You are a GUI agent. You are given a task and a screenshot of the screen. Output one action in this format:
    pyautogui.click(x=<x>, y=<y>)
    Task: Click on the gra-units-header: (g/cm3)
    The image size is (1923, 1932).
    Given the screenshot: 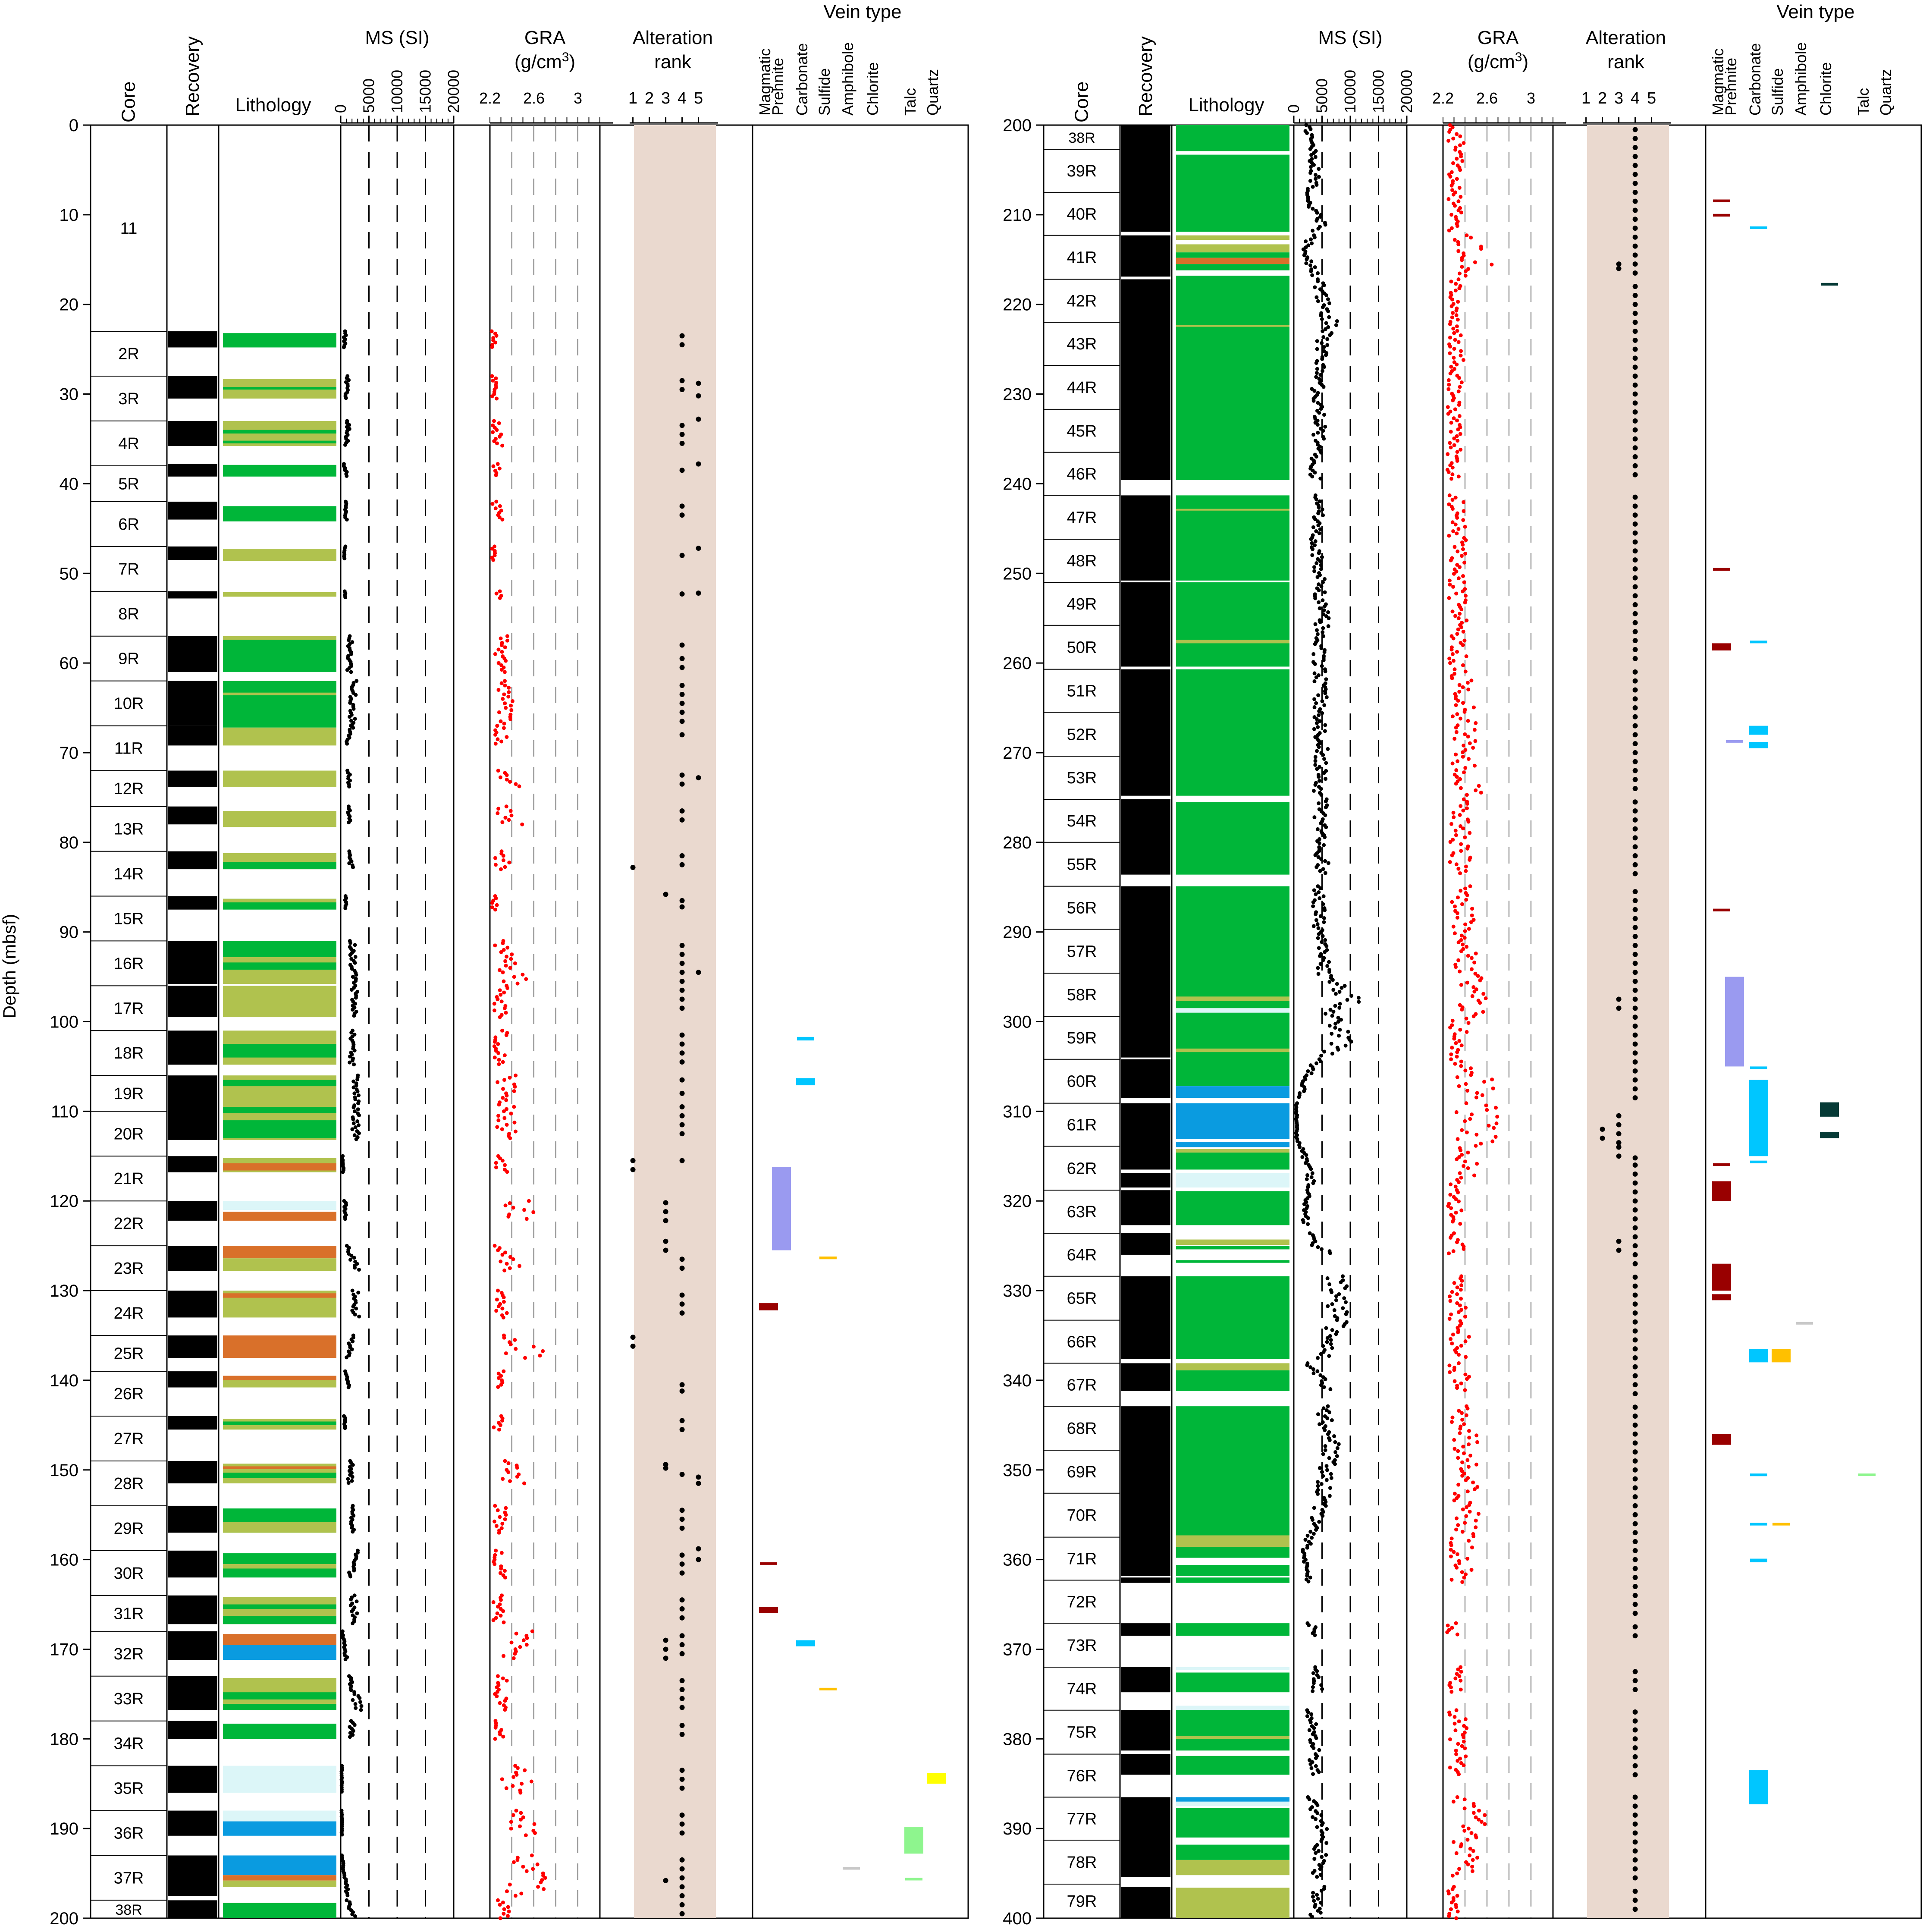 What is the action you would take?
    pyautogui.click(x=1498, y=61)
    